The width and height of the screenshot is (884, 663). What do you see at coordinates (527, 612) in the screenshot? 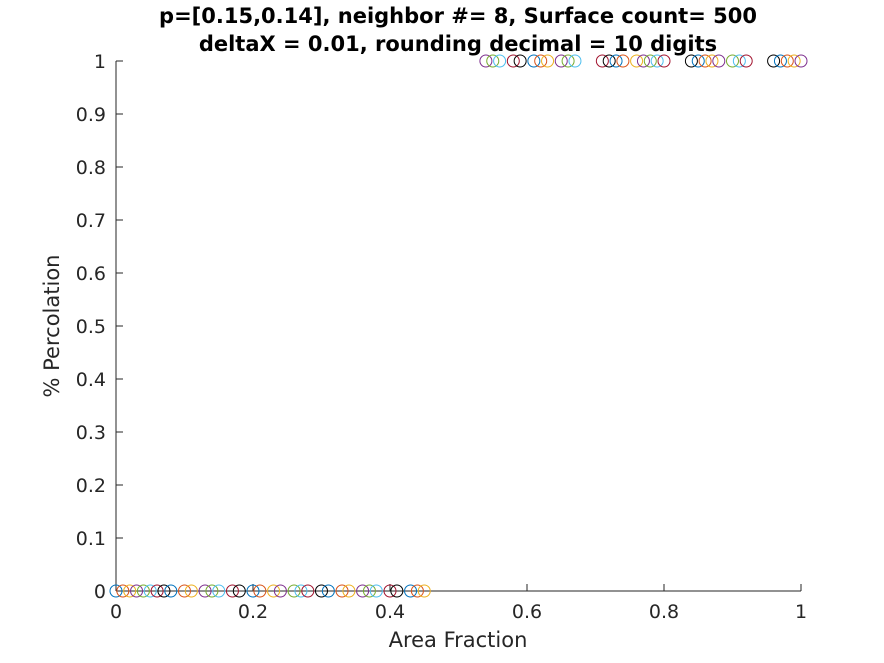
I see `x-tick-label: 0.6` at bounding box center [527, 612].